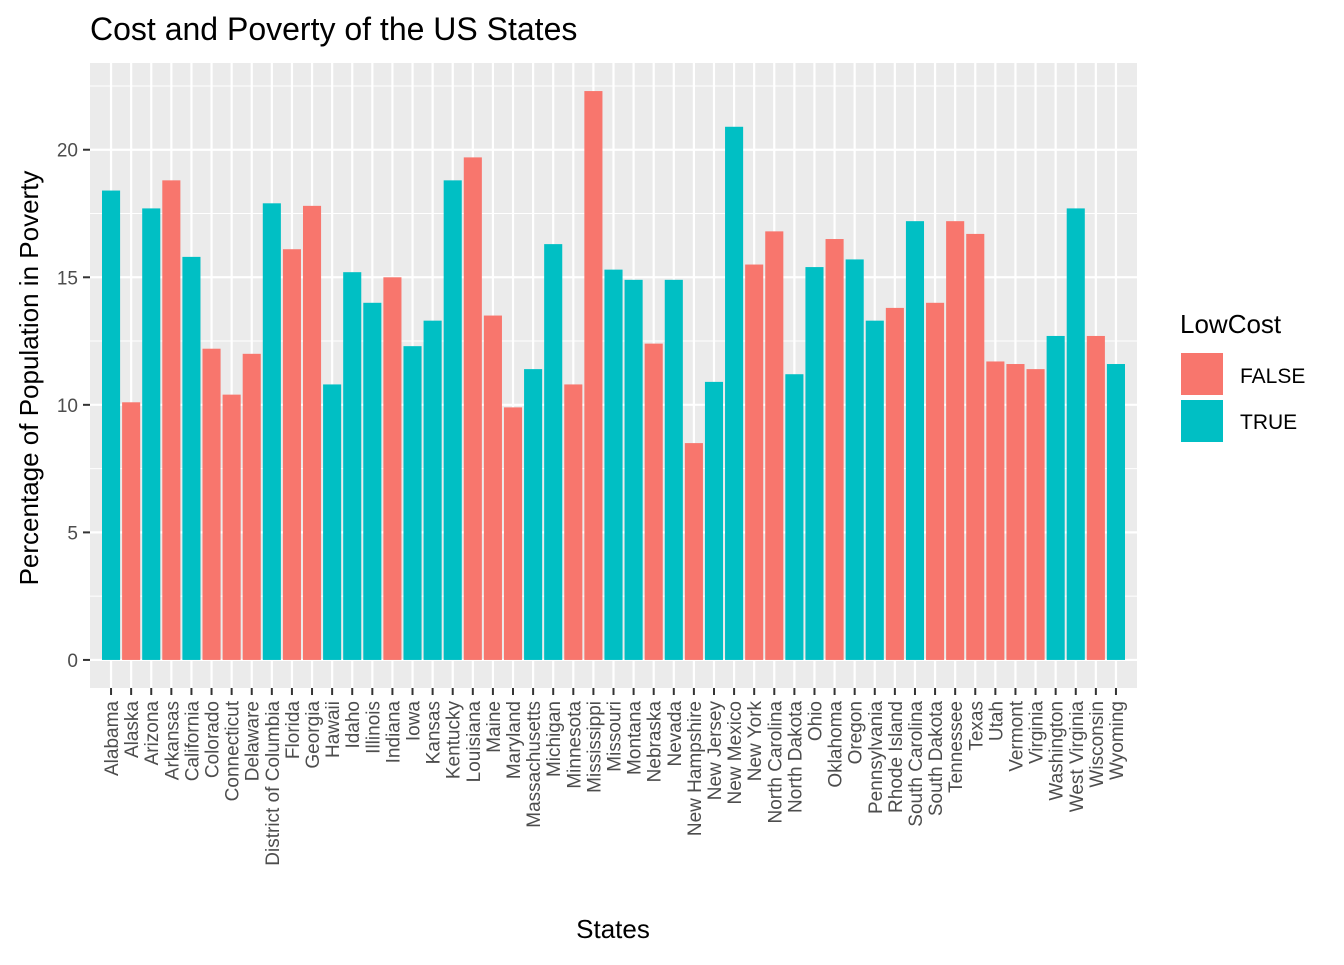 The image size is (1344, 965). Describe the element at coordinates (876, 757) in the screenshot. I see `x-tick-label: Pennsylvania` at that location.